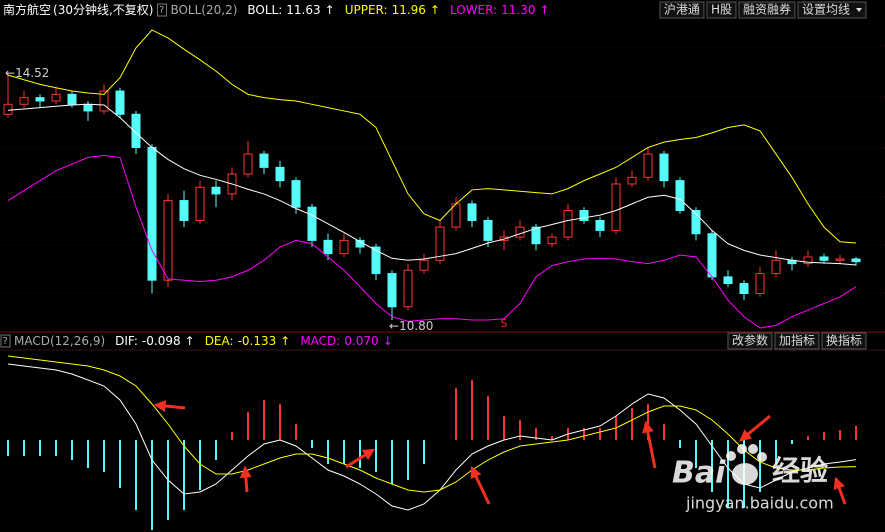 This screenshot has width=885, height=532. I want to click on toolbar-button: 设置均线, so click(832, 10).